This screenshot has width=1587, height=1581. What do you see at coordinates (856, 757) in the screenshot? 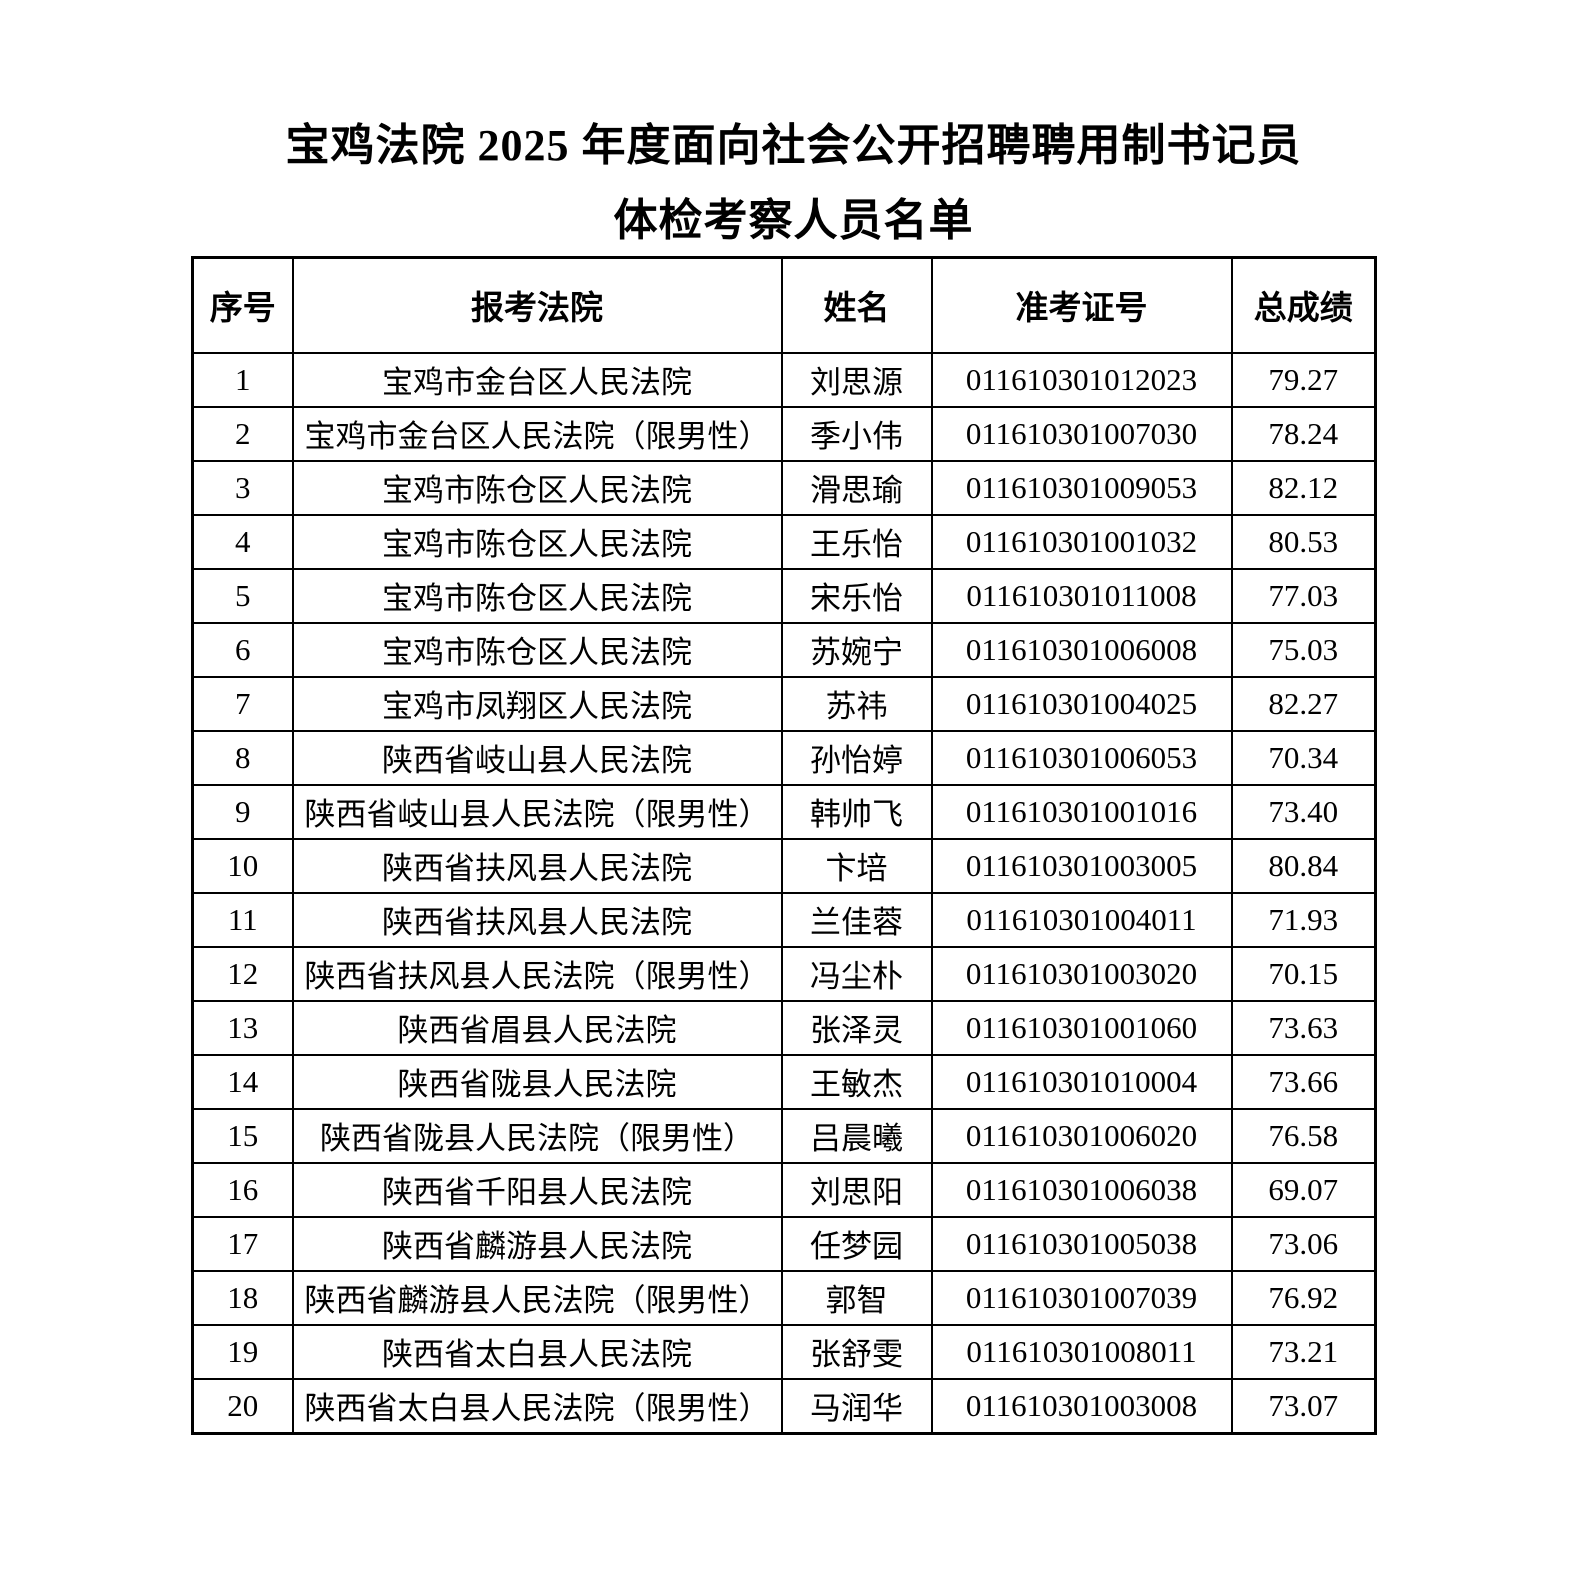
I see `cell-name: 孙怡婷` at bounding box center [856, 757].